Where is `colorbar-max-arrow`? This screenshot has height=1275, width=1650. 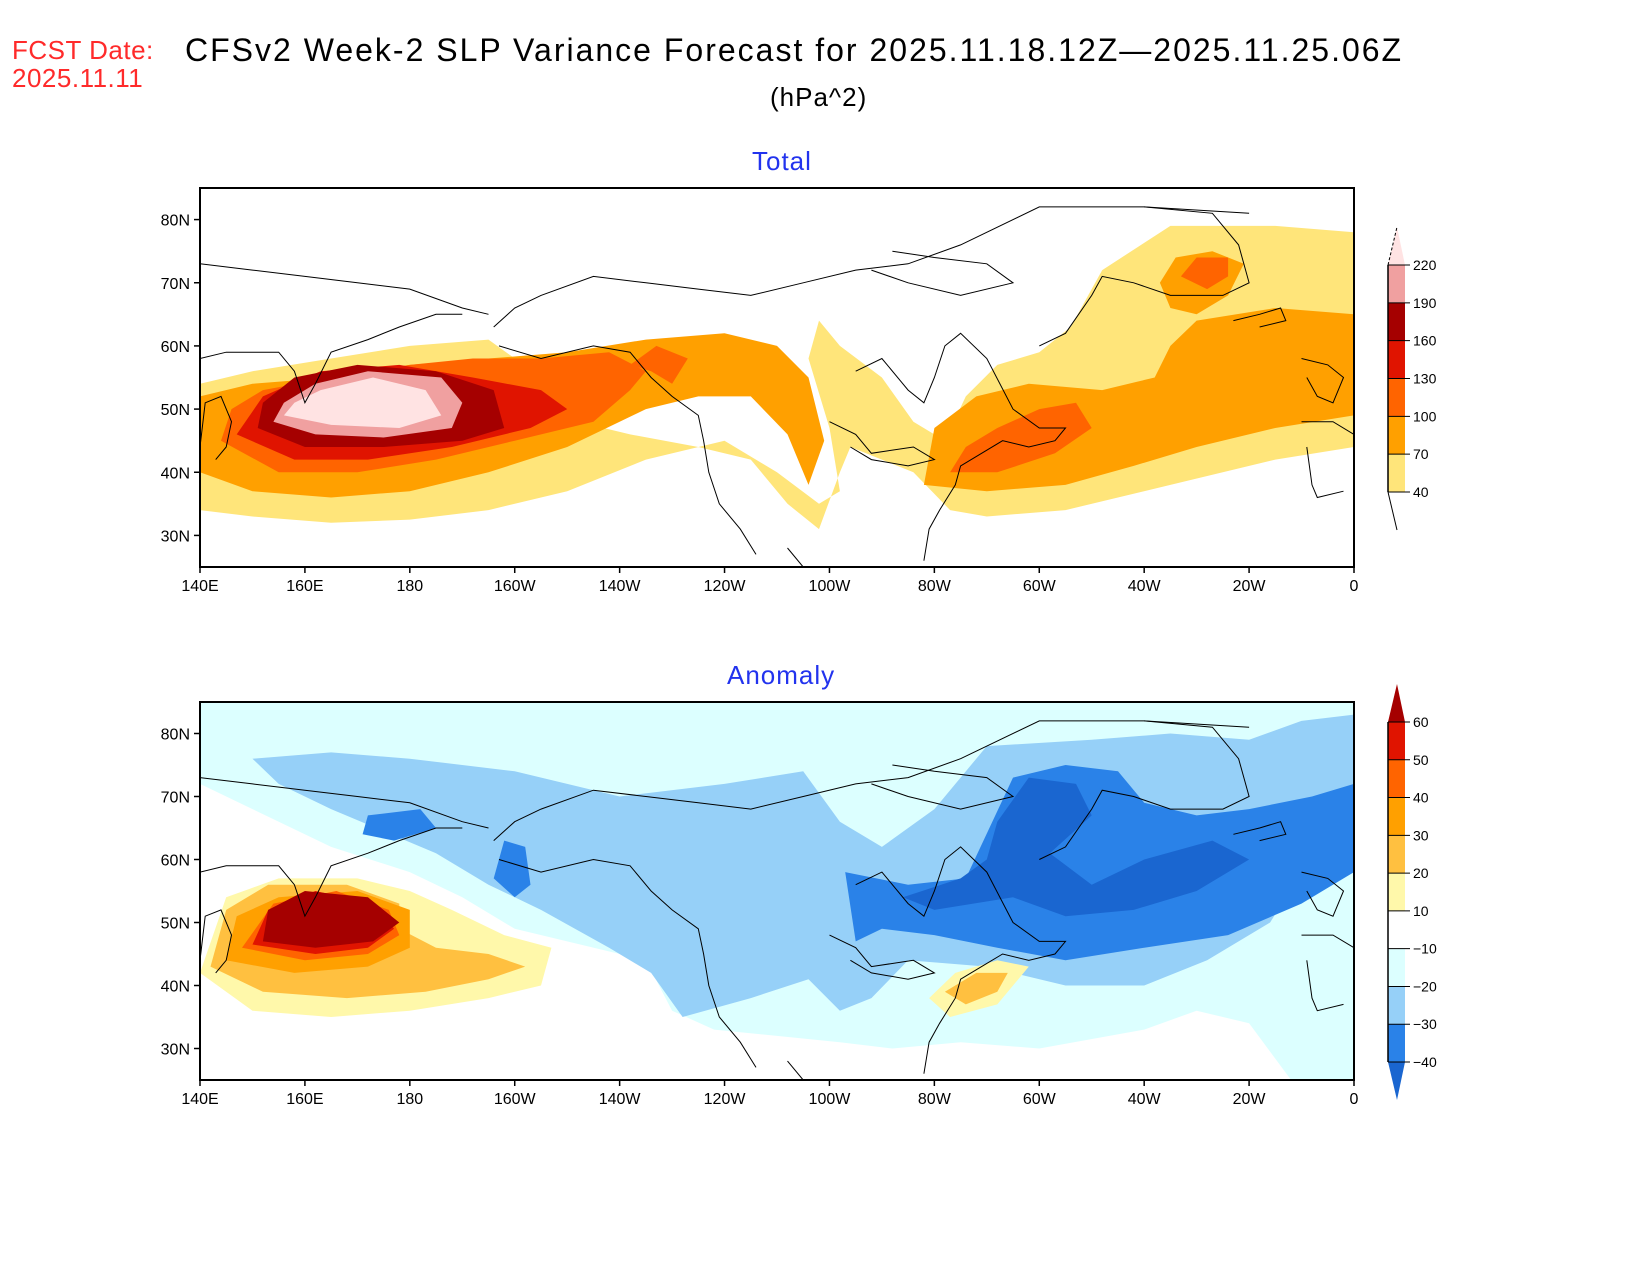 colorbar-max-arrow is located at coordinates (1396, 703).